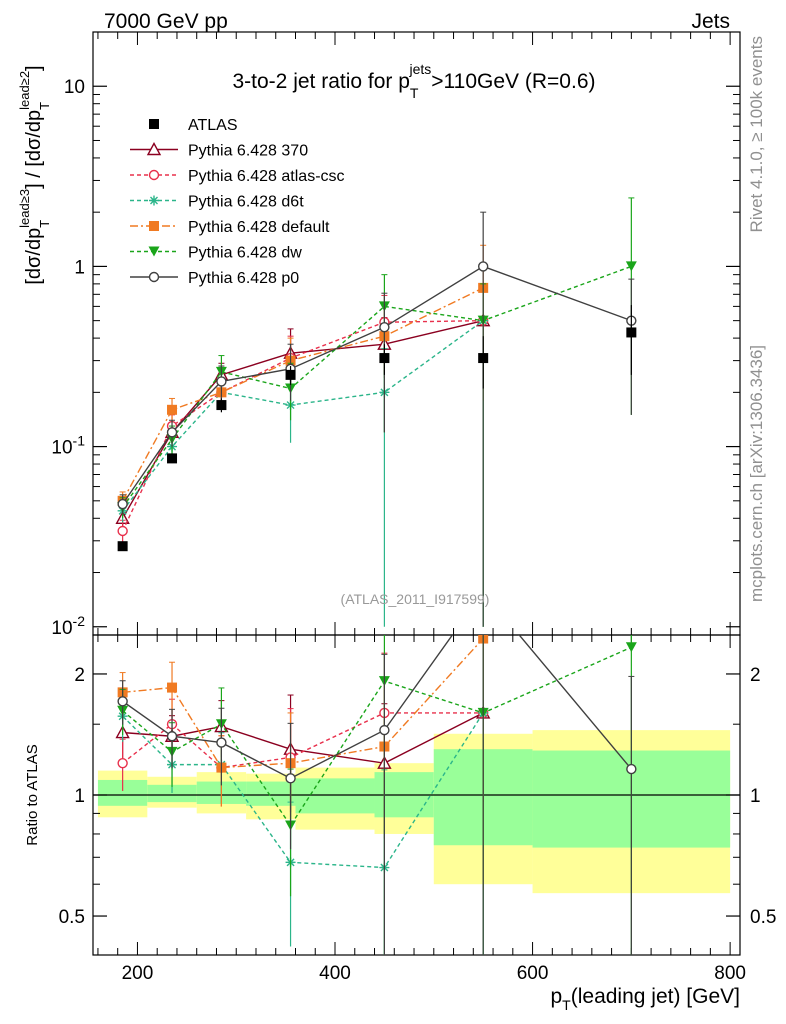  Describe the element at coordinates (248, 151) in the screenshot. I see `legend-label: Pythia 6.428 370` at that location.